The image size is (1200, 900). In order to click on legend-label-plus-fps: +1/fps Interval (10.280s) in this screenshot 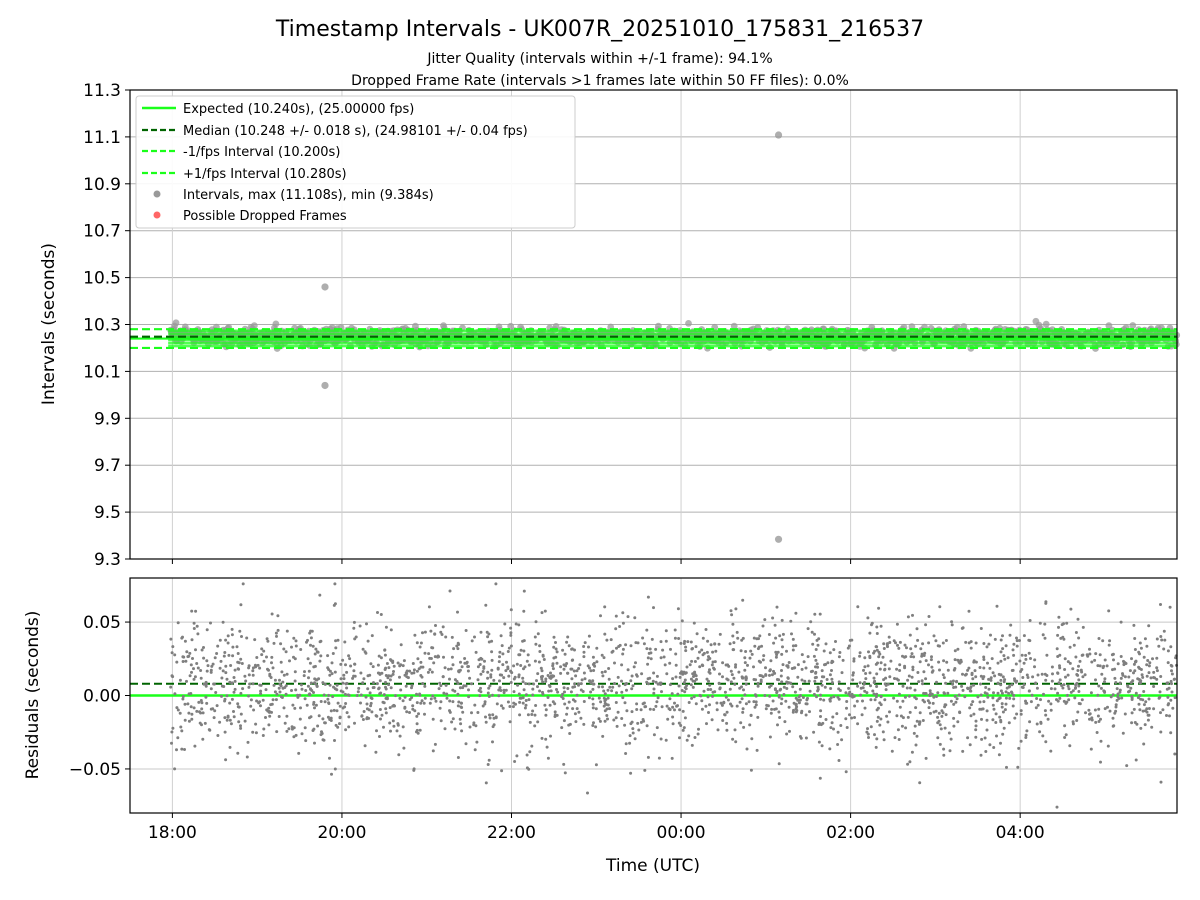, I will do `click(265, 174)`.